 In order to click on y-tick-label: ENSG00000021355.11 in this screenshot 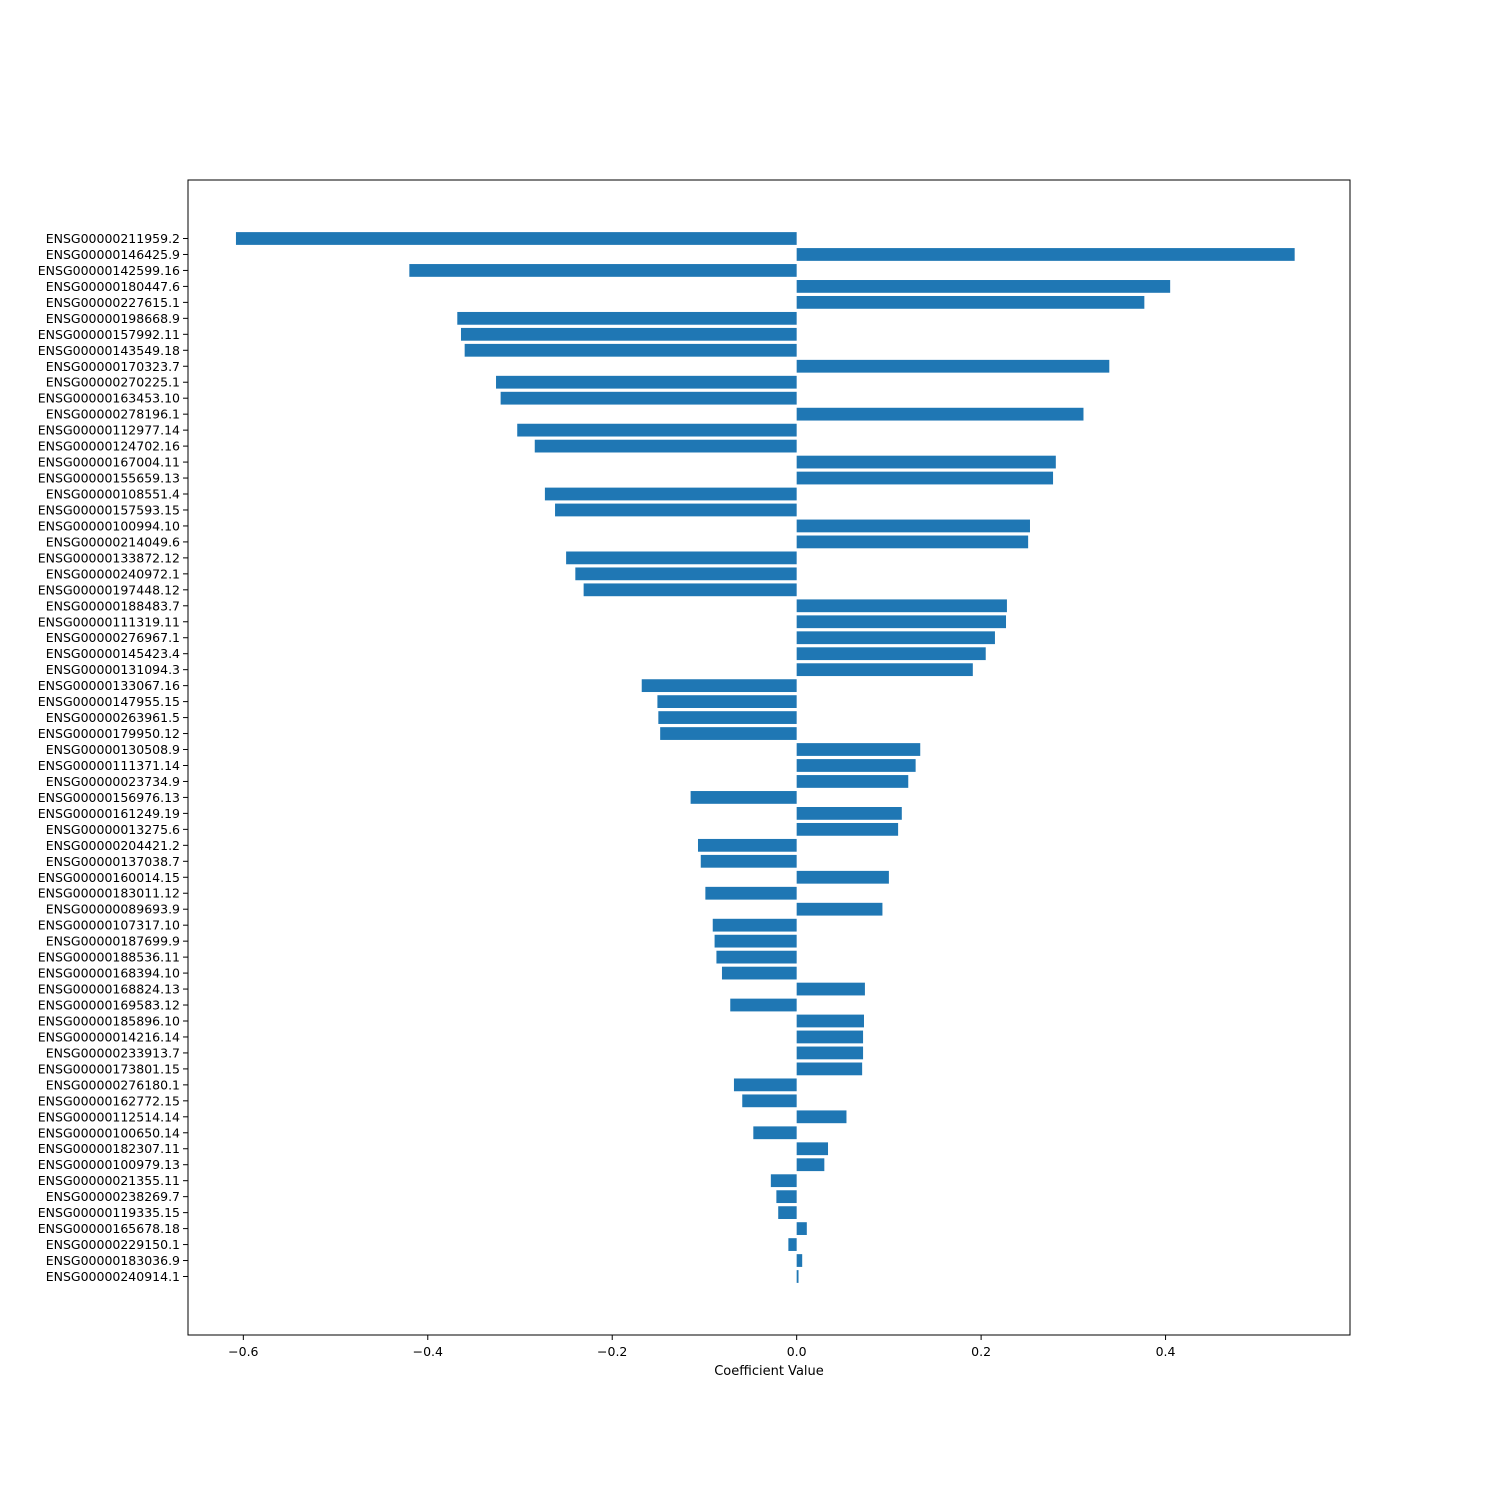, I will do `click(109, 1180)`.